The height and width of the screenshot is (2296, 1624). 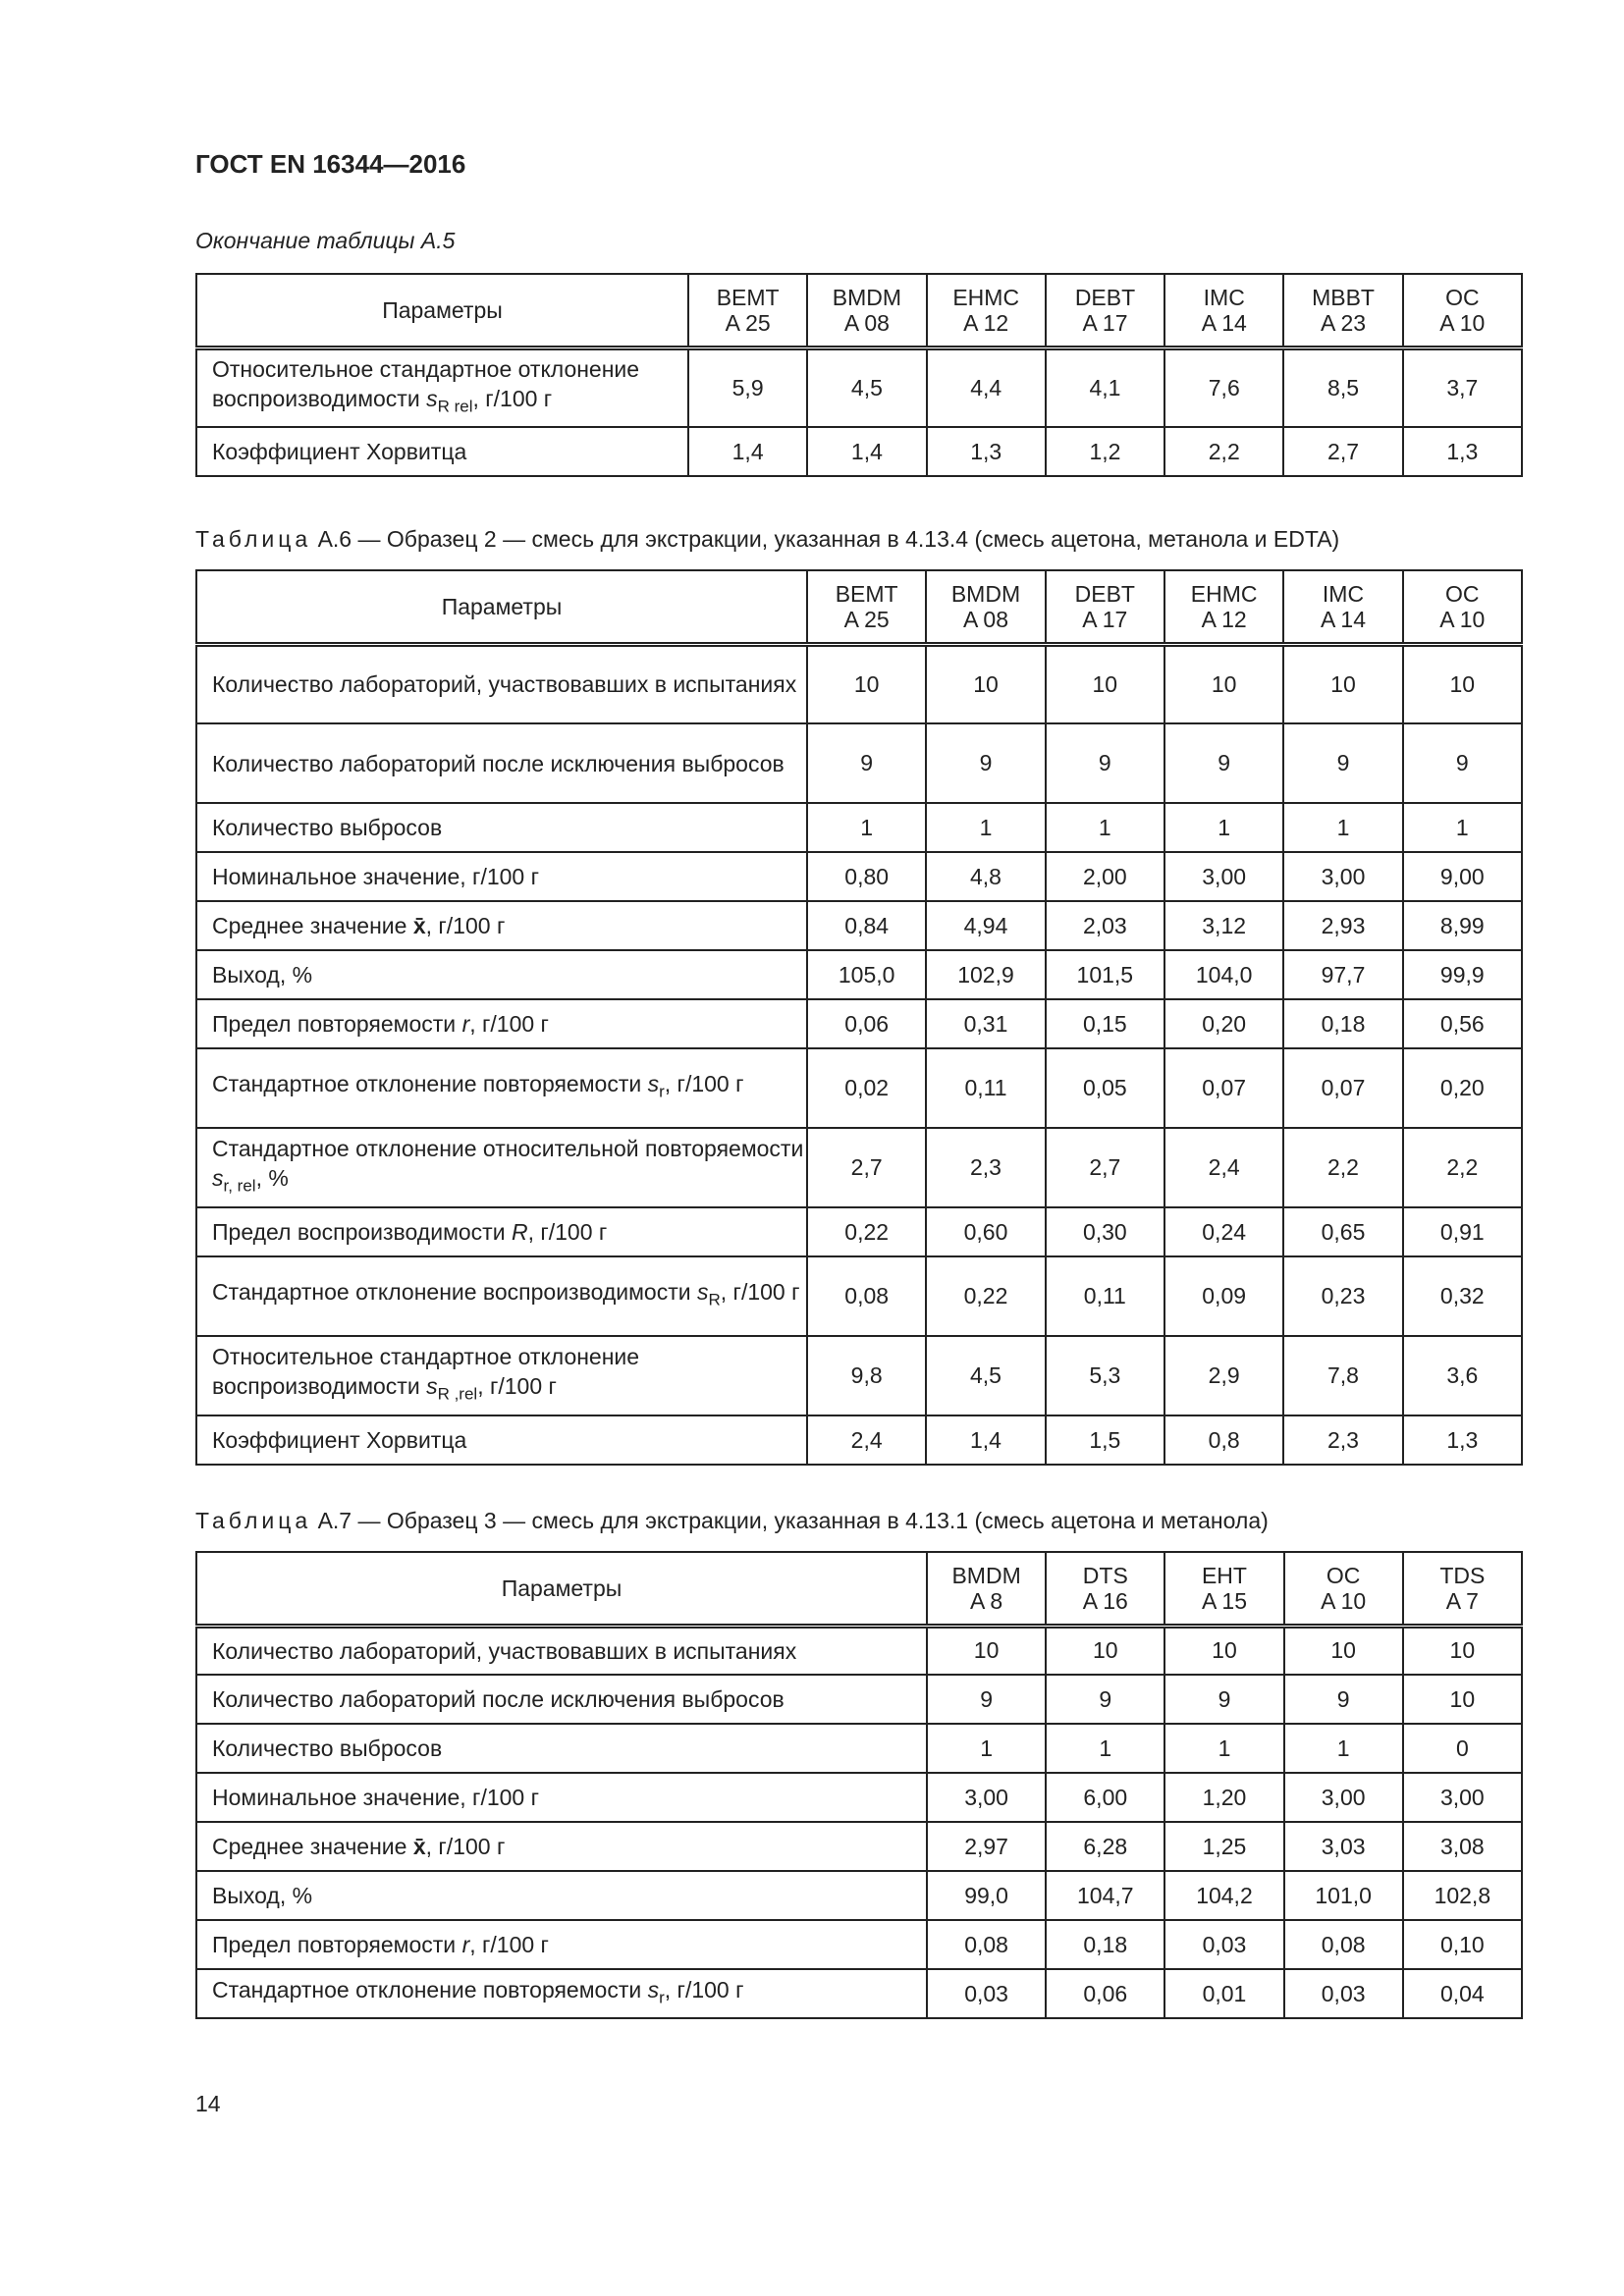 I want to click on column-header-line: BMDM, so click(x=986, y=1575).